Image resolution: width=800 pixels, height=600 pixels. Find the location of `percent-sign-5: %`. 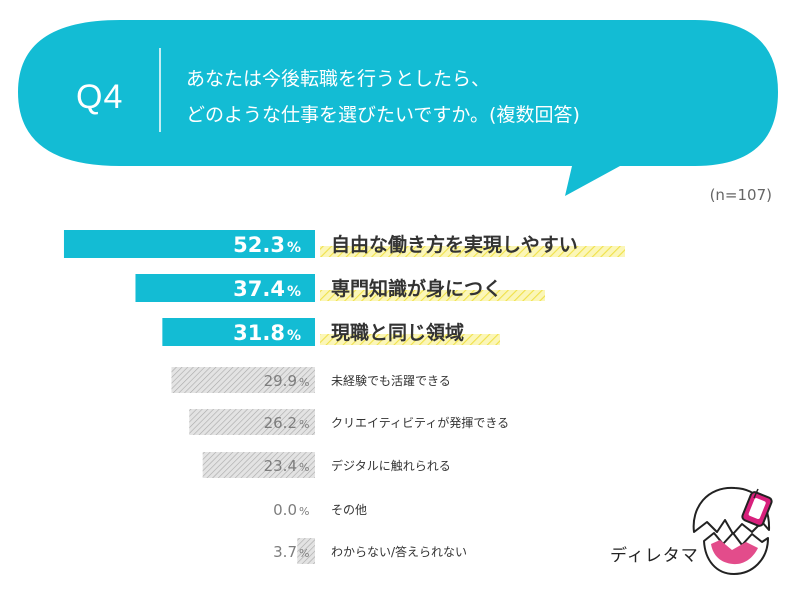

percent-sign-5: % is located at coordinates (304, 424).